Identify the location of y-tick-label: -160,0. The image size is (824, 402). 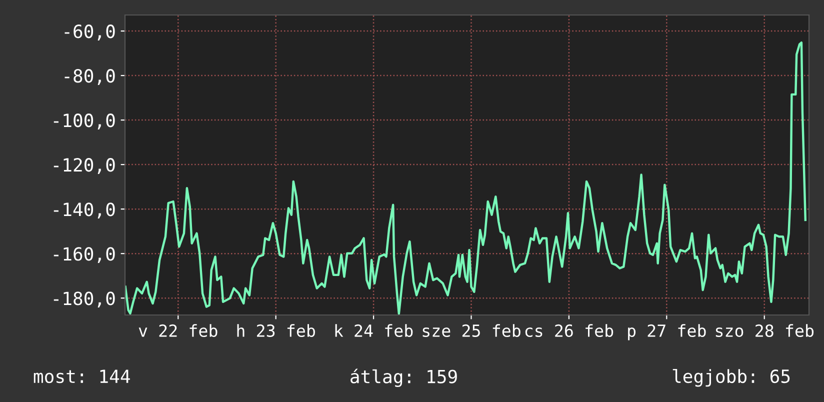
(84, 255).